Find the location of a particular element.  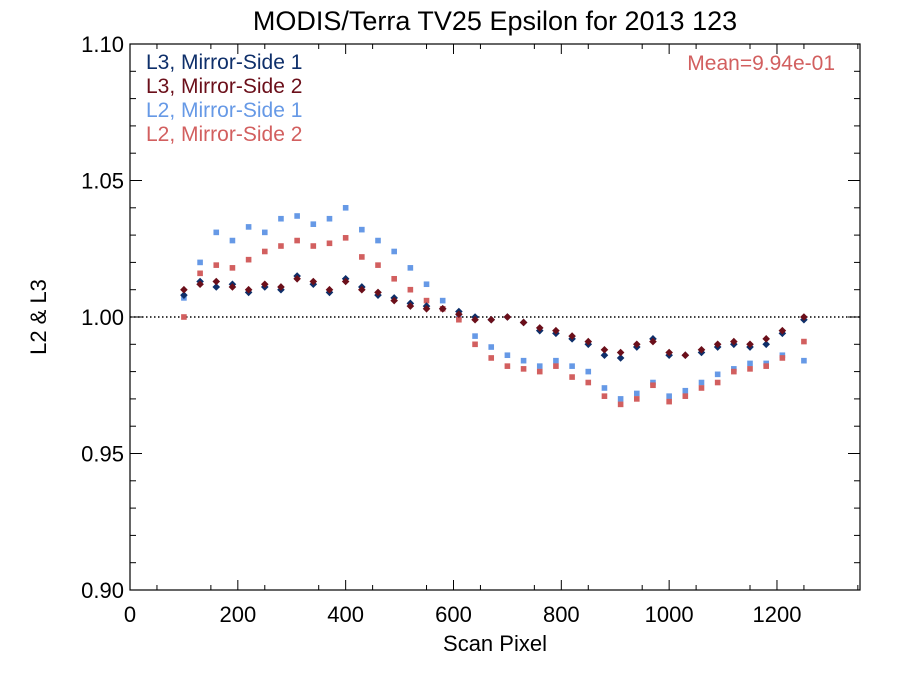

y-tick-label: 0.90 is located at coordinates (102, 590).